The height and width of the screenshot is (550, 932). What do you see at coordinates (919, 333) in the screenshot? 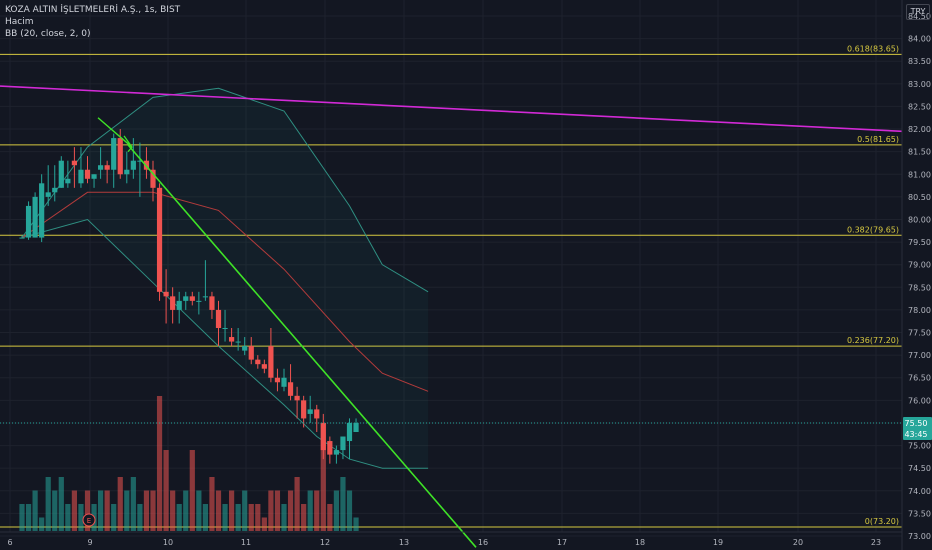
I see `y-tick-label: 77.50` at bounding box center [919, 333].